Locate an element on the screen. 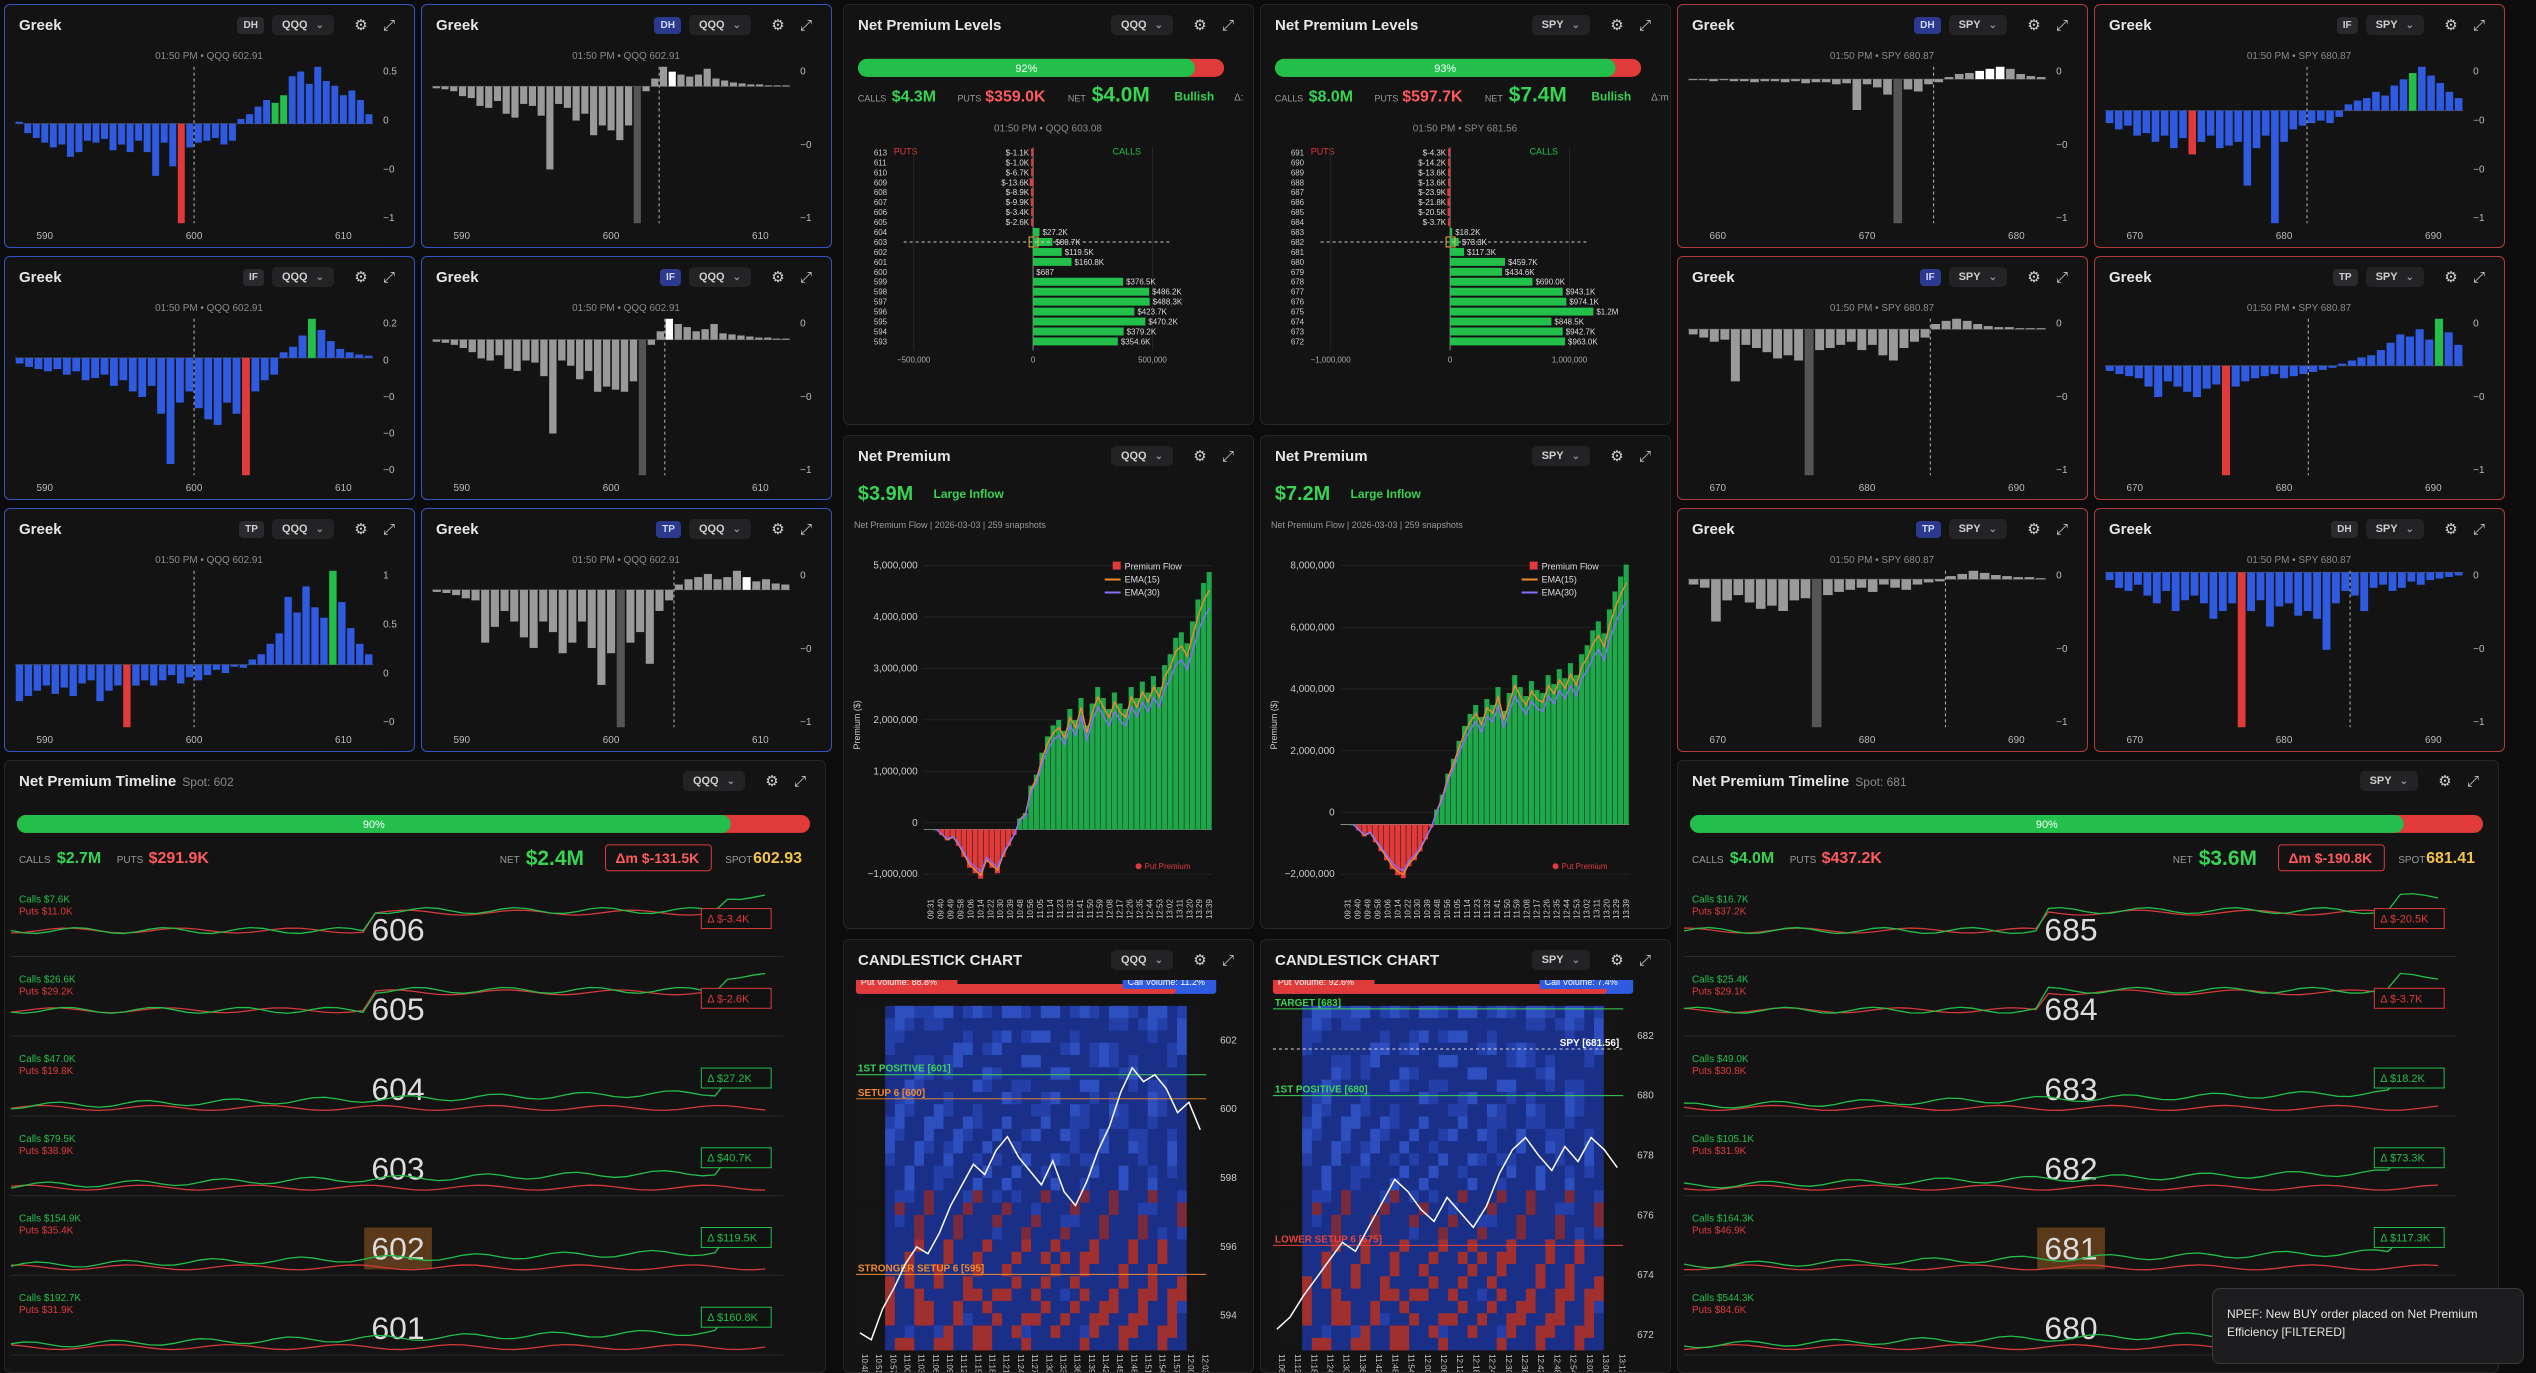 This screenshot has width=2536, height=1373. y-tick-label: 0 is located at coordinates (386, 673).